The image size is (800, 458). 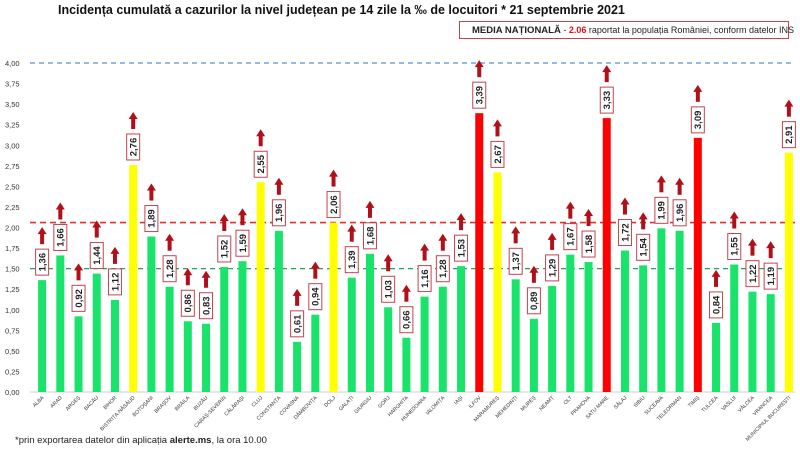 I want to click on x-tick-label: TIMIȘ, so click(x=694, y=402).